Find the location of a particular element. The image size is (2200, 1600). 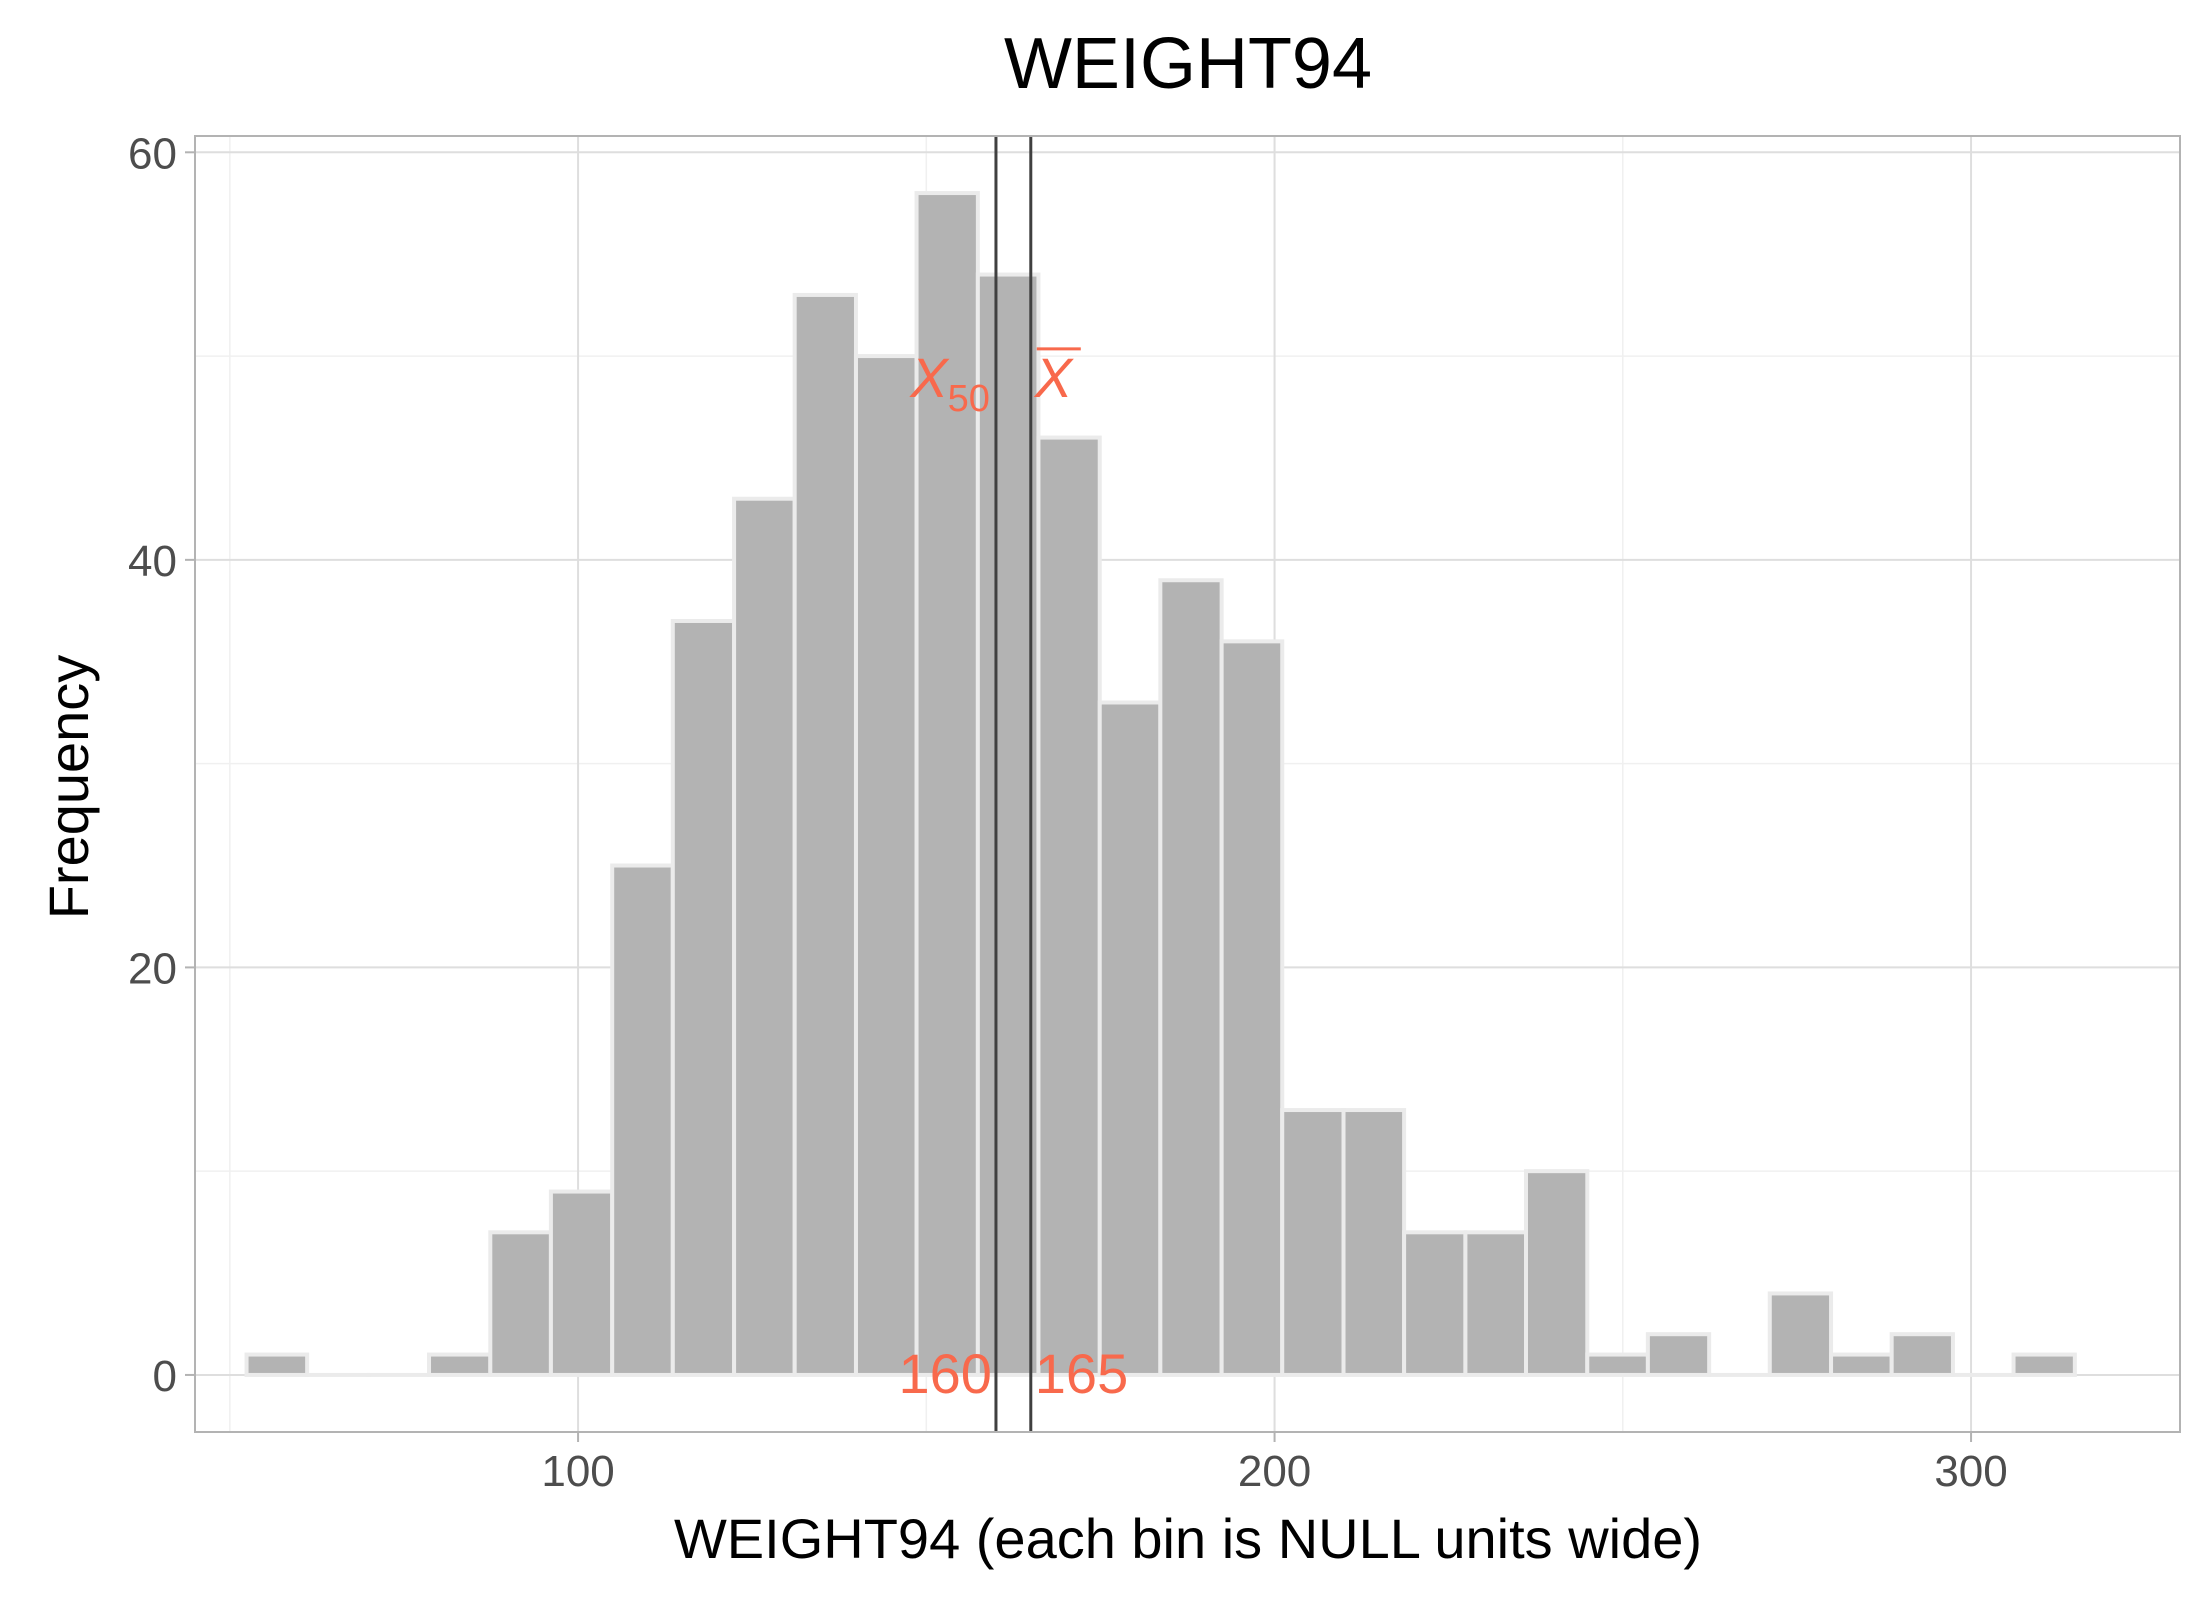

x-axis-ticks: 100 200 300 is located at coordinates (1274, 1464).